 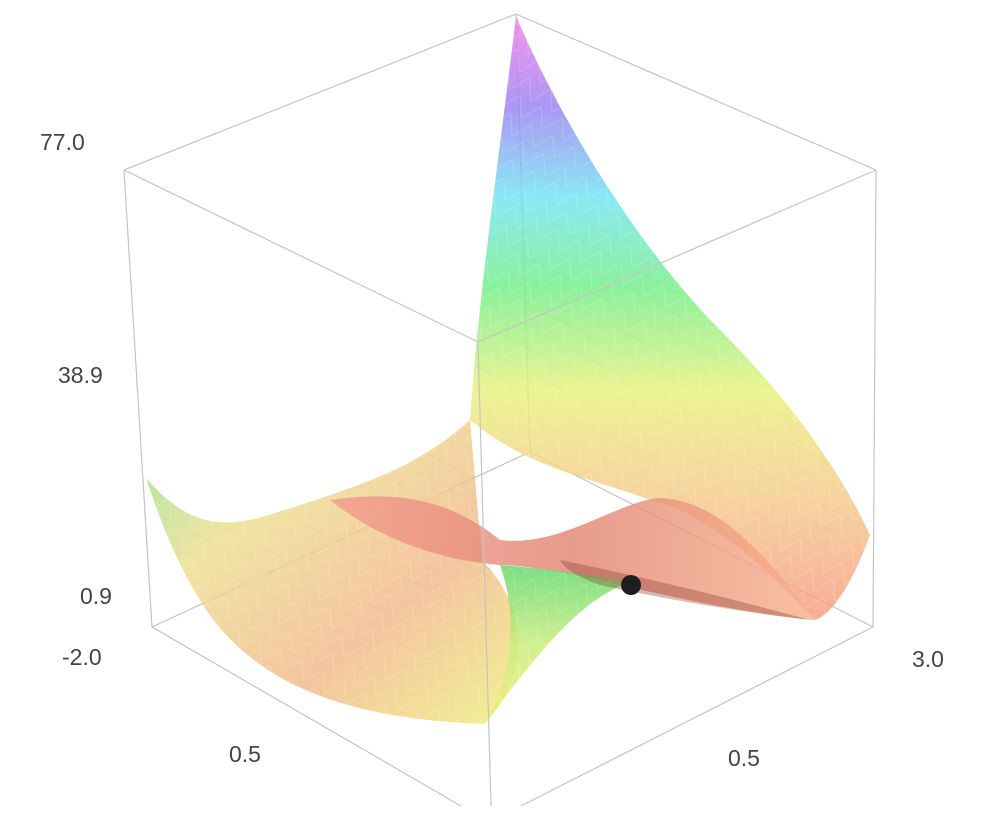 What do you see at coordinates (572, 558) in the screenshot?
I see `surface-valley` at bounding box center [572, 558].